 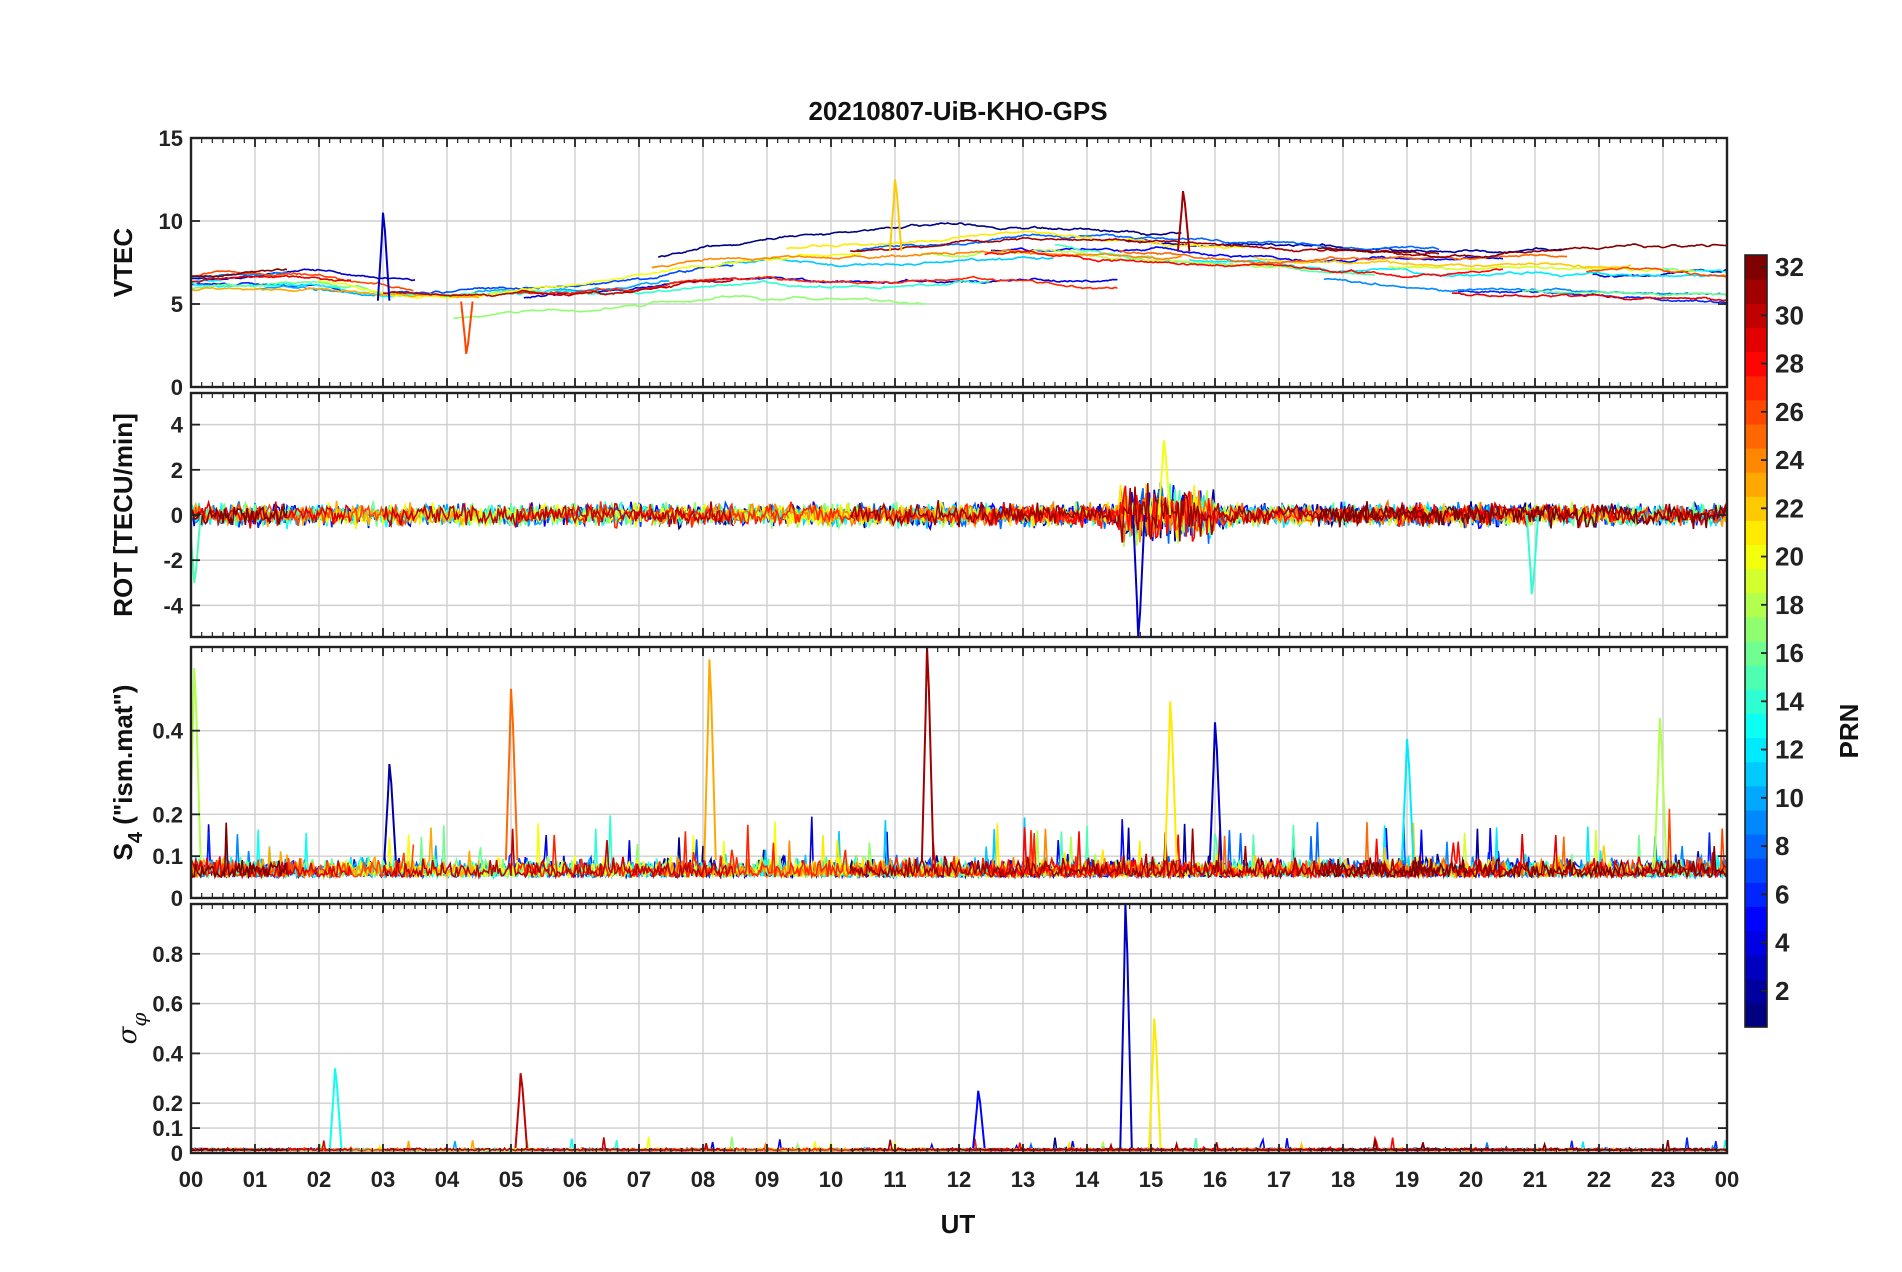 What do you see at coordinates (1789, 460) in the screenshot?
I see `colorbar-tick-label: 24` at bounding box center [1789, 460].